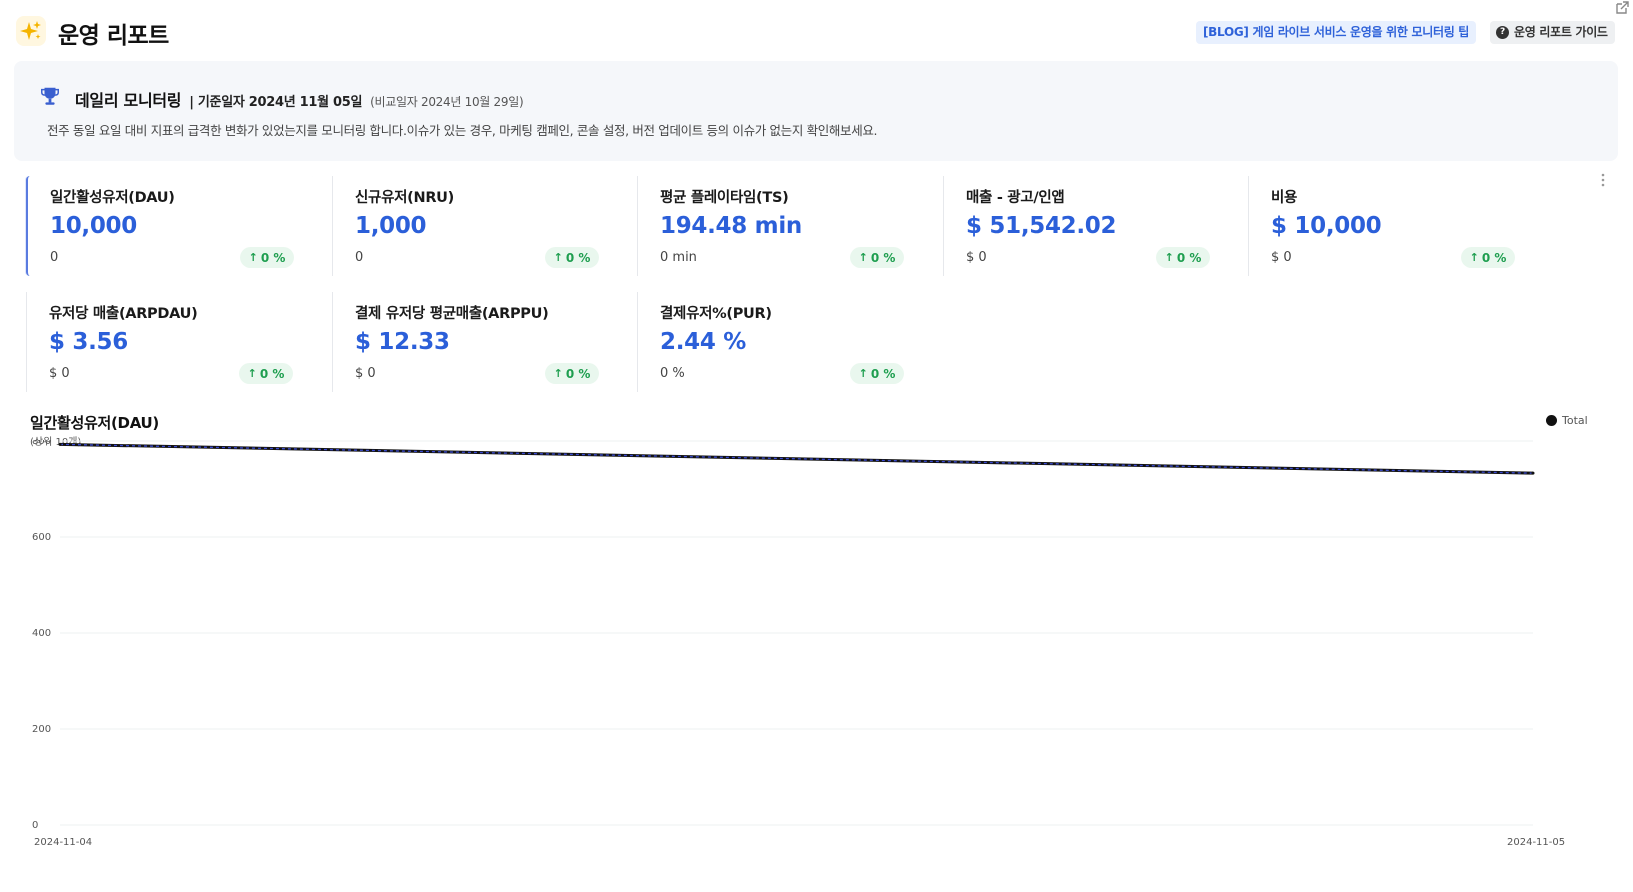 This screenshot has width=1633, height=892. I want to click on x-tick-label: 2024-11-04, so click(63, 842).